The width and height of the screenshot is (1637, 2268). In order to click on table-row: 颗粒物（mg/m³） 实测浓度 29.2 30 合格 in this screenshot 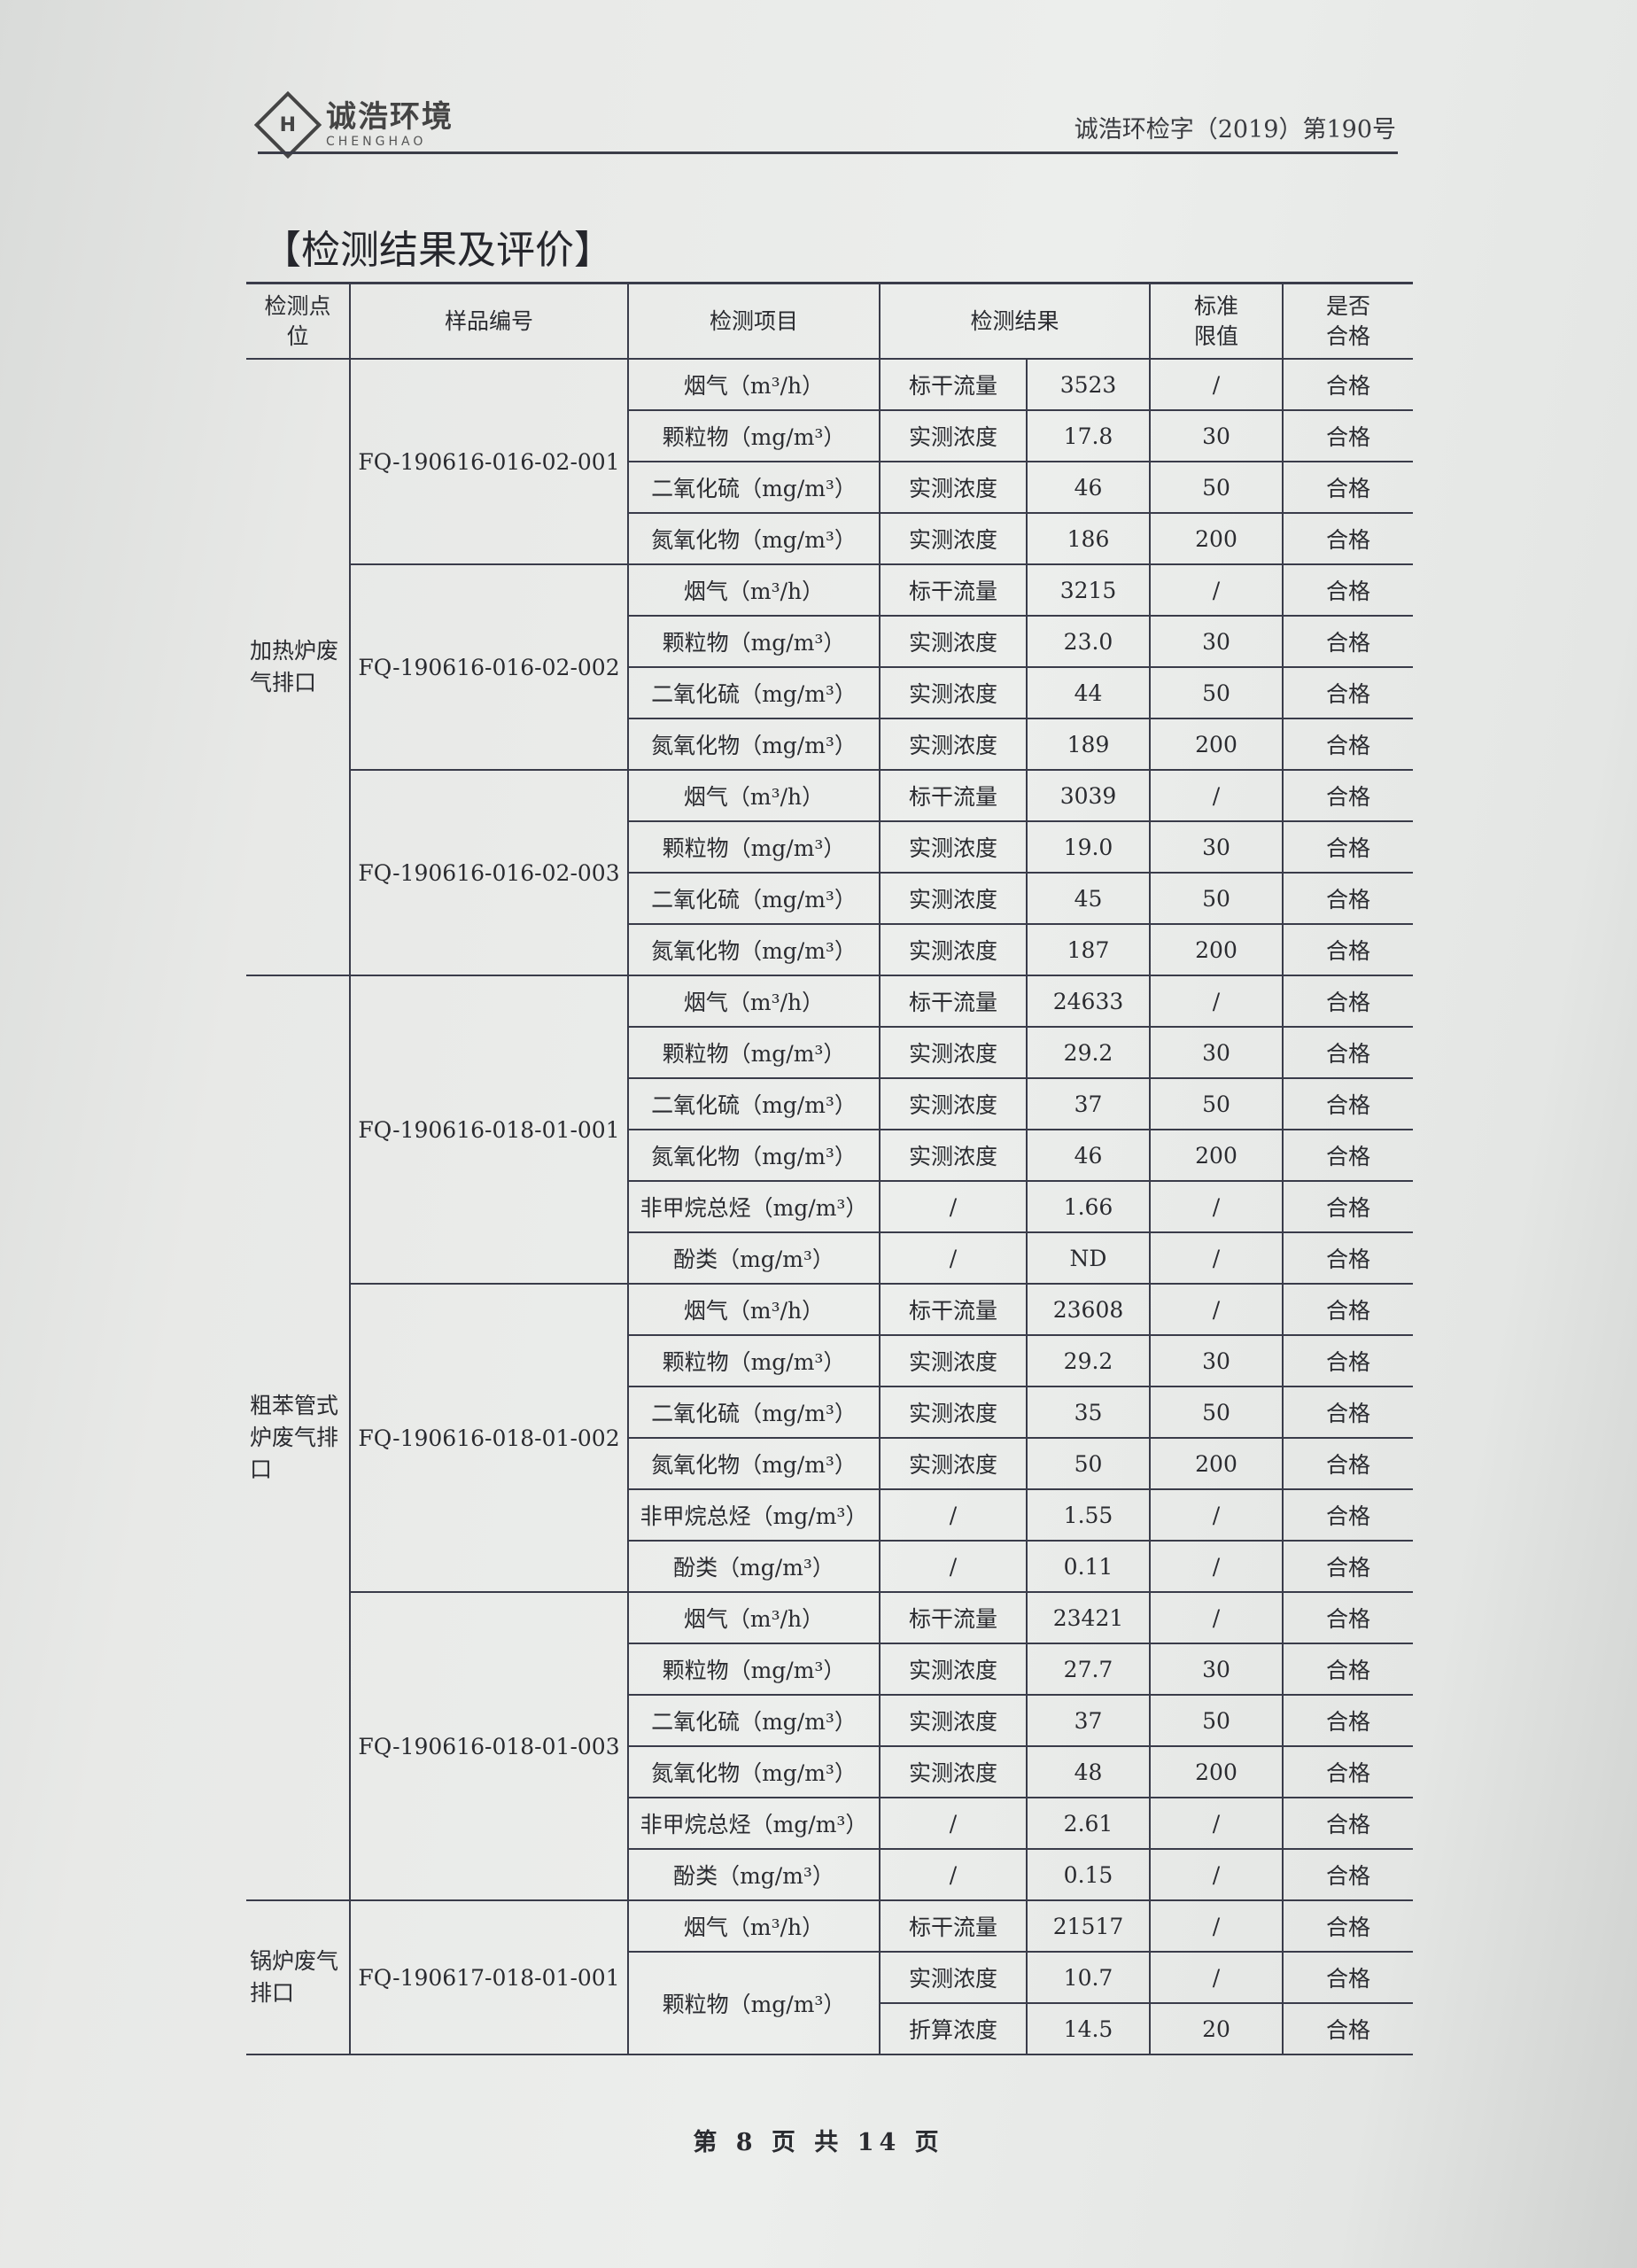, I will do `click(830, 1052)`.